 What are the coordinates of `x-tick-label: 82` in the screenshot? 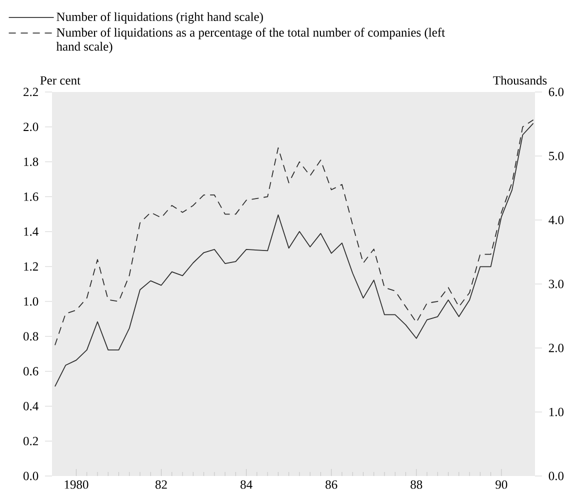 It's located at (161, 484).